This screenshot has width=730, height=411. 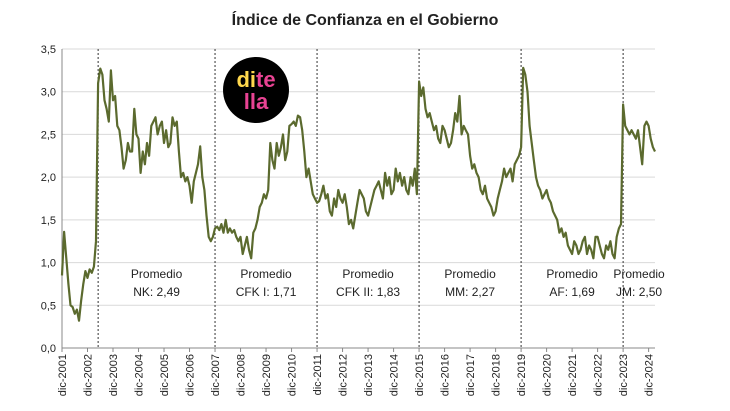 What do you see at coordinates (572, 292) in the screenshot?
I see `period-average: AF: 1,69` at bounding box center [572, 292].